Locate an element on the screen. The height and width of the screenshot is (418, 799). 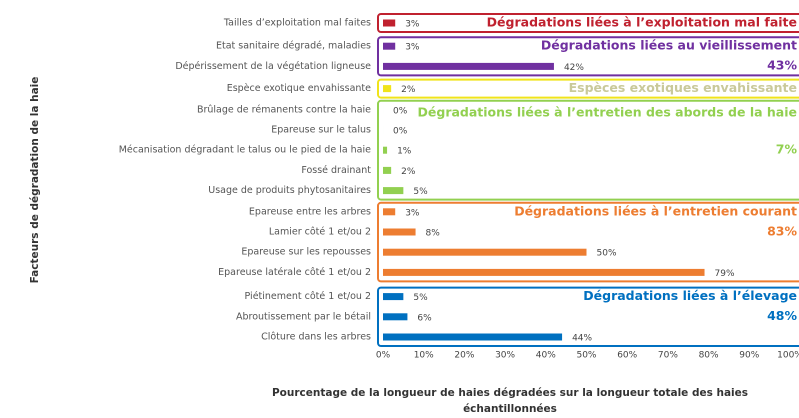
x-tick-label: 80% is located at coordinates (709, 356).